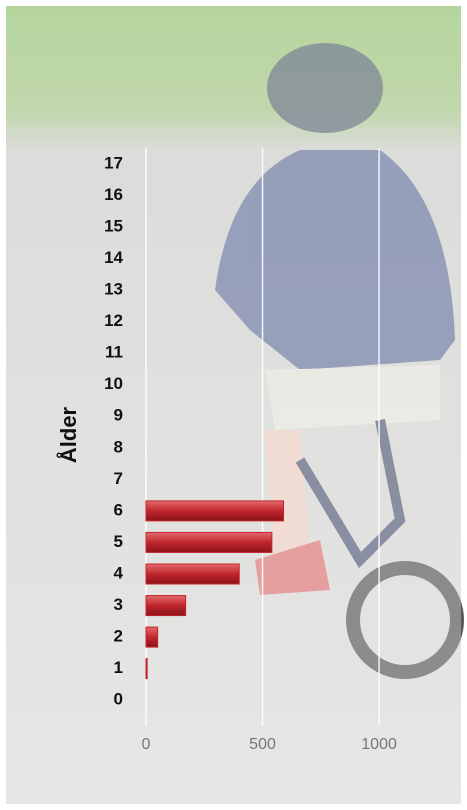 This screenshot has height=810, width=467. I want to click on y-tick-label: 12, so click(113, 320).